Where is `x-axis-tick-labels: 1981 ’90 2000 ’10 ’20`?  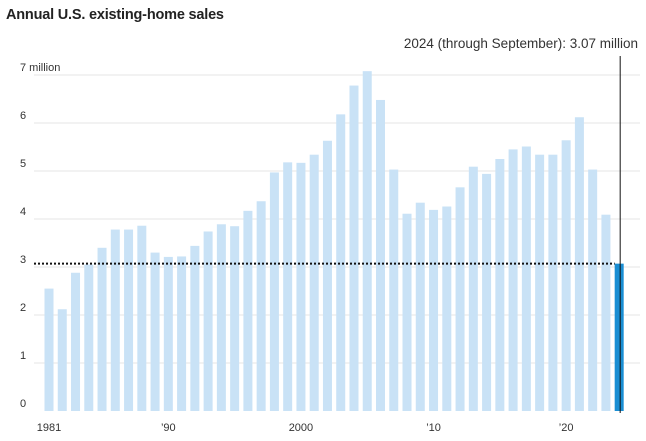 x-axis-tick-labels: 1981 ’90 2000 ’10 ’20 is located at coordinates (305, 428).